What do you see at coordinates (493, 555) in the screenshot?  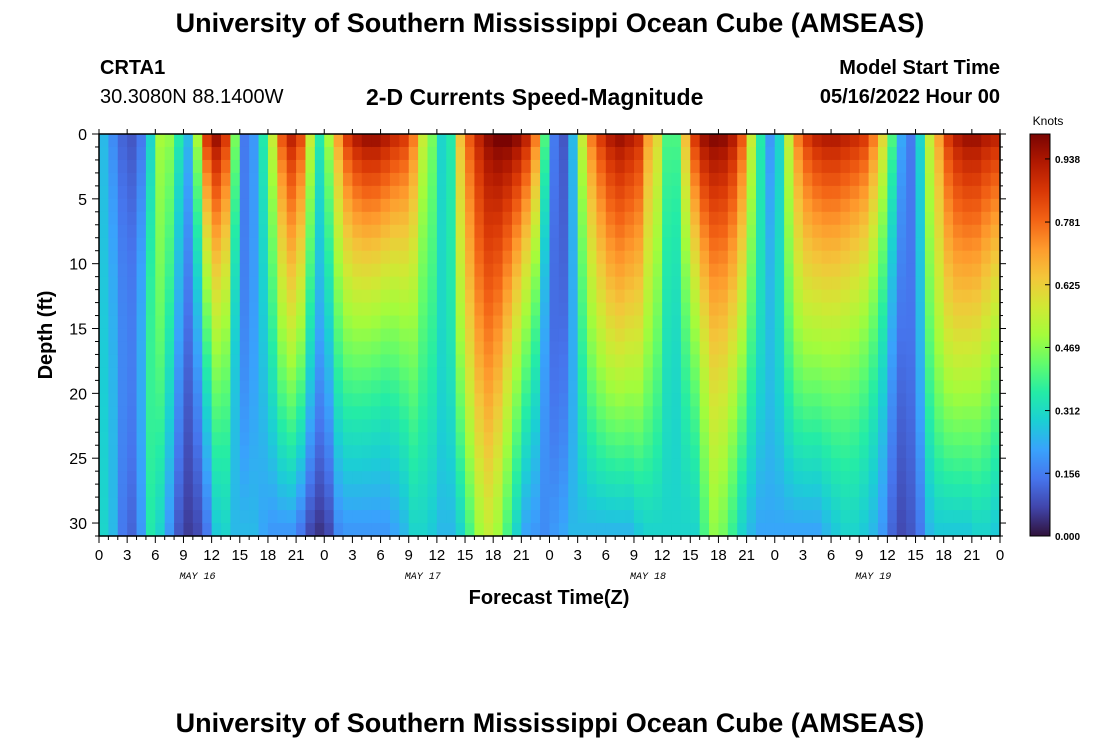 I see `x-tick-label: 18` at bounding box center [493, 555].